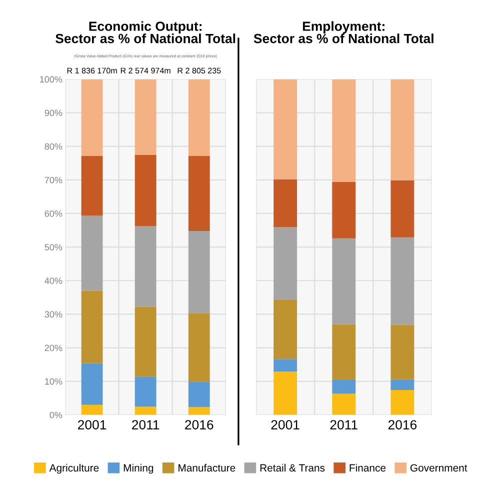 The height and width of the screenshot is (483, 502). I want to click on annotation: R 2 574 974m, so click(145, 71).